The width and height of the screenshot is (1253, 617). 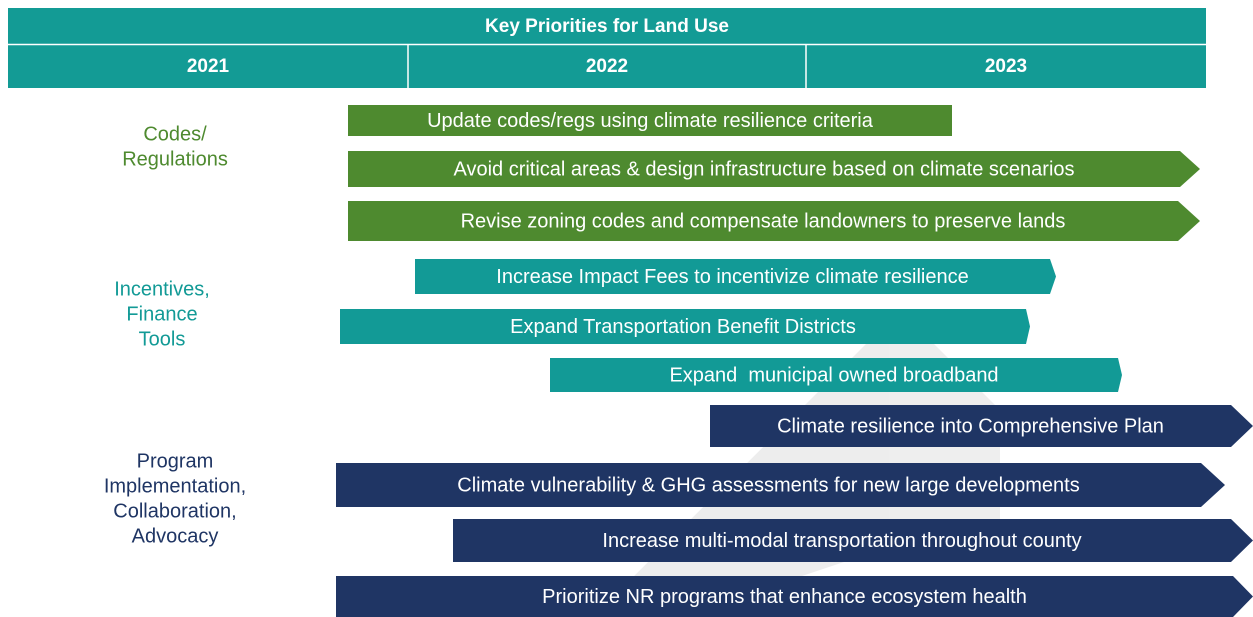 What do you see at coordinates (175, 486) in the screenshot?
I see `group-label: Implementation,` at bounding box center [175, 486].